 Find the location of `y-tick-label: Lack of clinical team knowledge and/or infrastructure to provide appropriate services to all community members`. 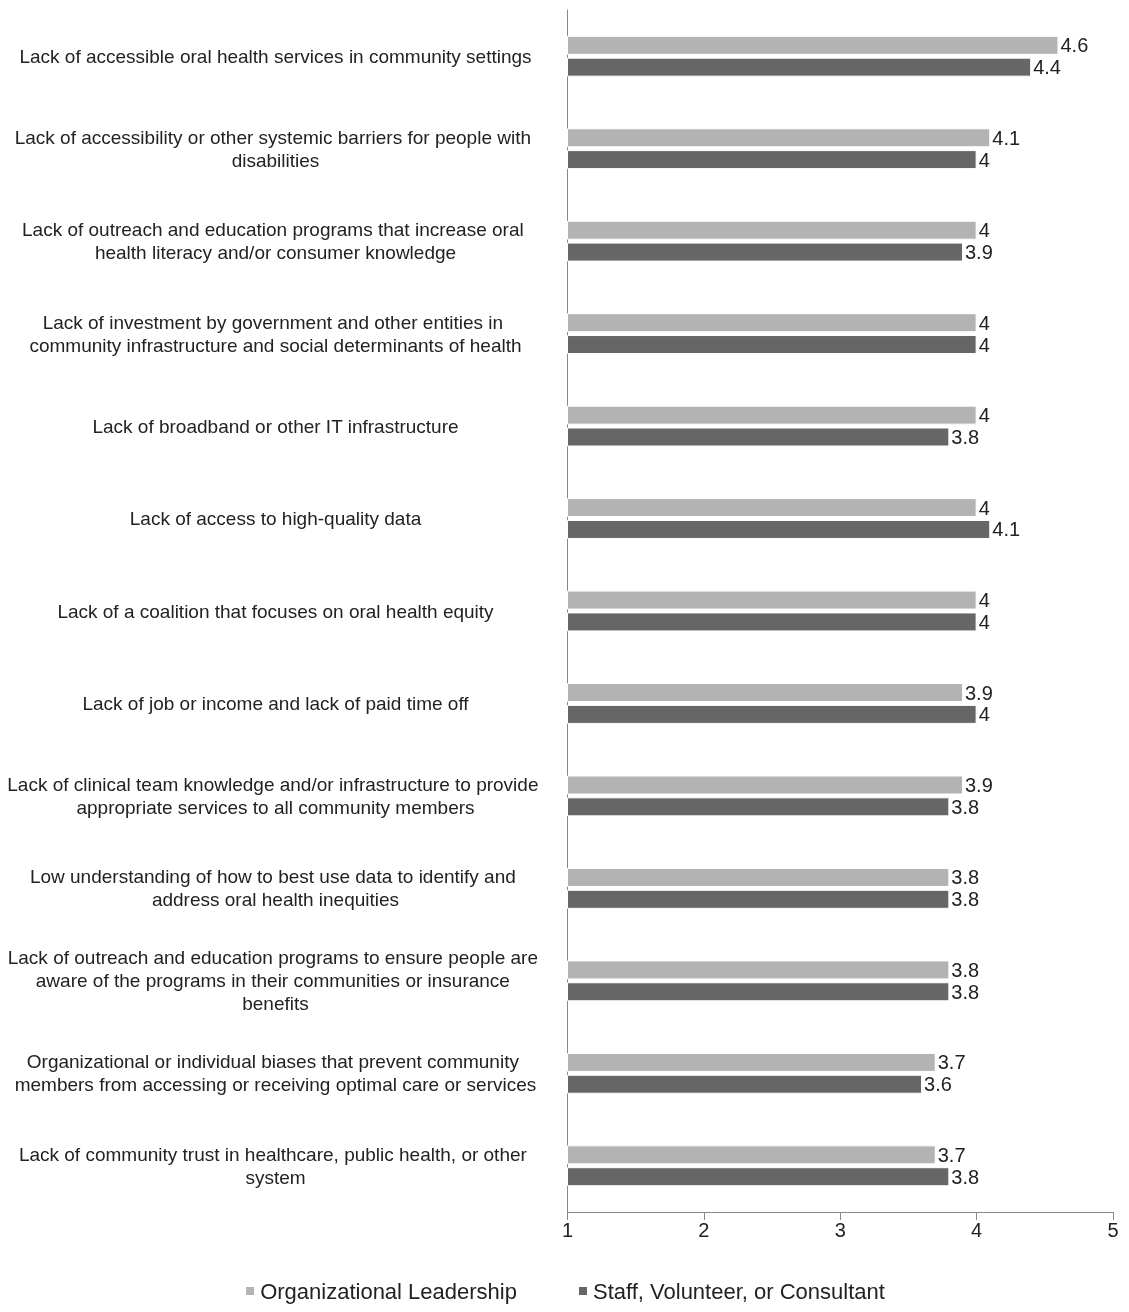

y-tick-label: Lack of clinical team knowledge and/or infrastructure to provide appropriate services to all community members is located at coordinates (275, 795).